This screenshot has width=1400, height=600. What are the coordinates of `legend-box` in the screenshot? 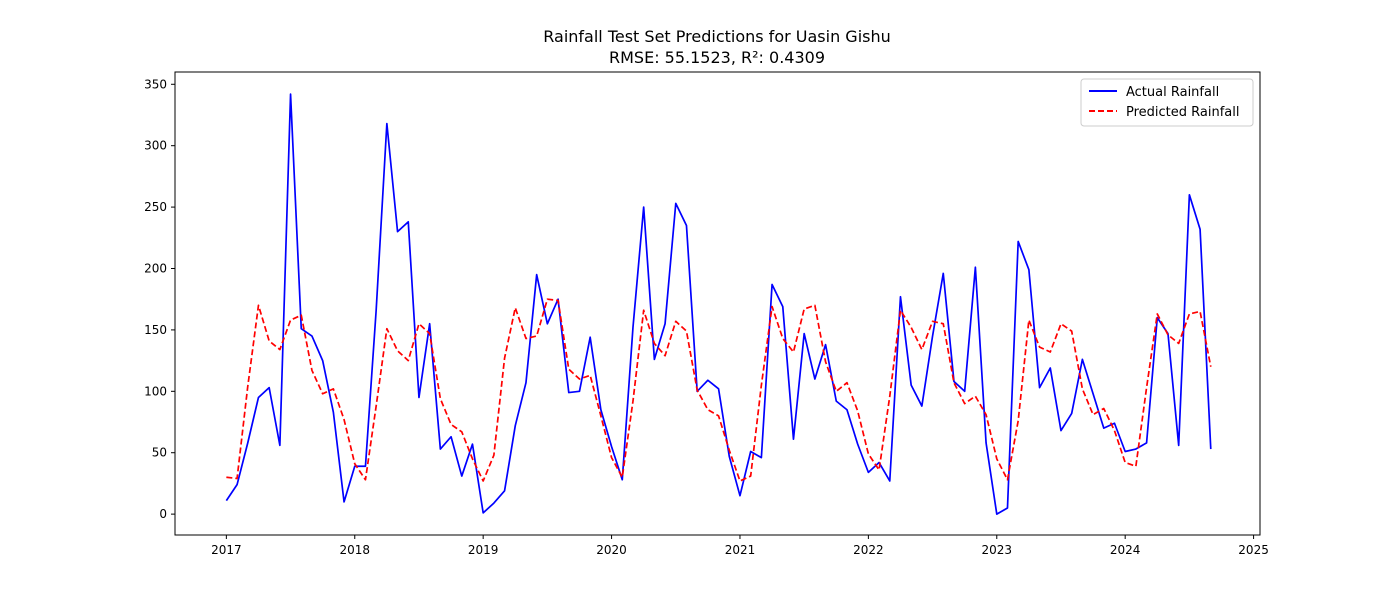 It's located at (1167, 102).